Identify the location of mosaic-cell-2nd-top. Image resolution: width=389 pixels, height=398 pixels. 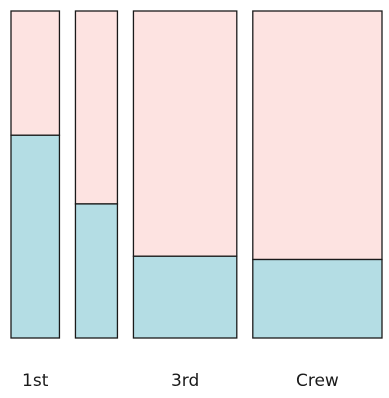
(96, 107).